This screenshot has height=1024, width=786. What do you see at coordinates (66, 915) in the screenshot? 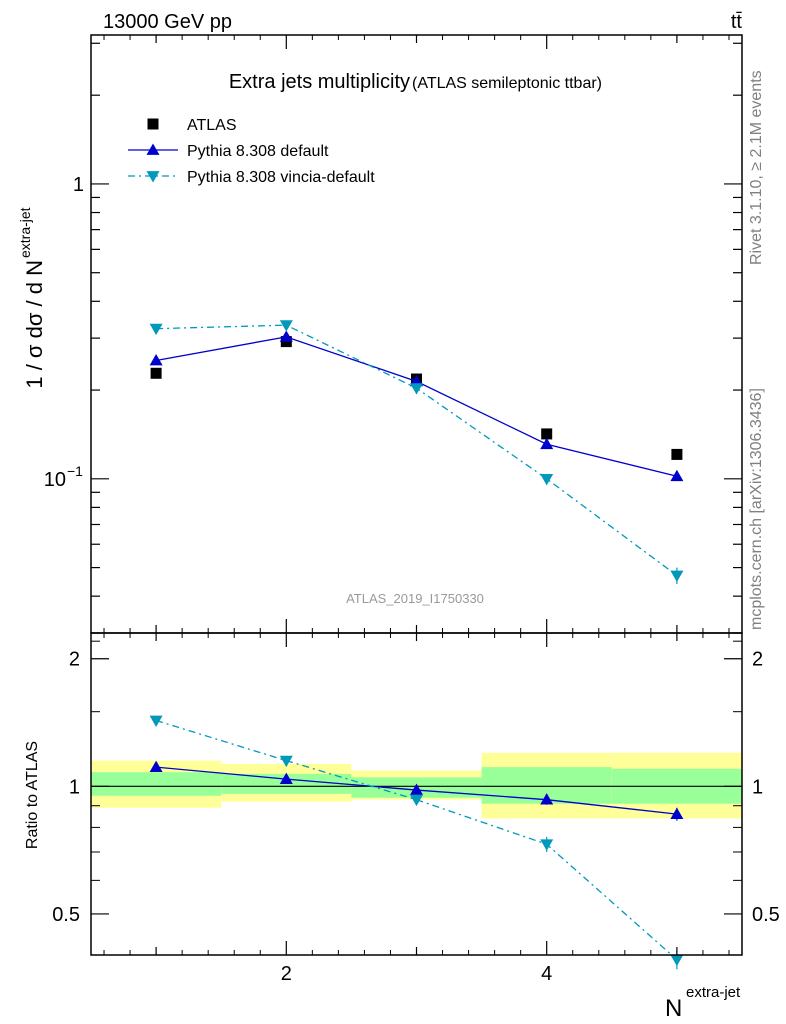
I see `ratio-tick-label-left: 0.5` at bounding box center [66, 915].